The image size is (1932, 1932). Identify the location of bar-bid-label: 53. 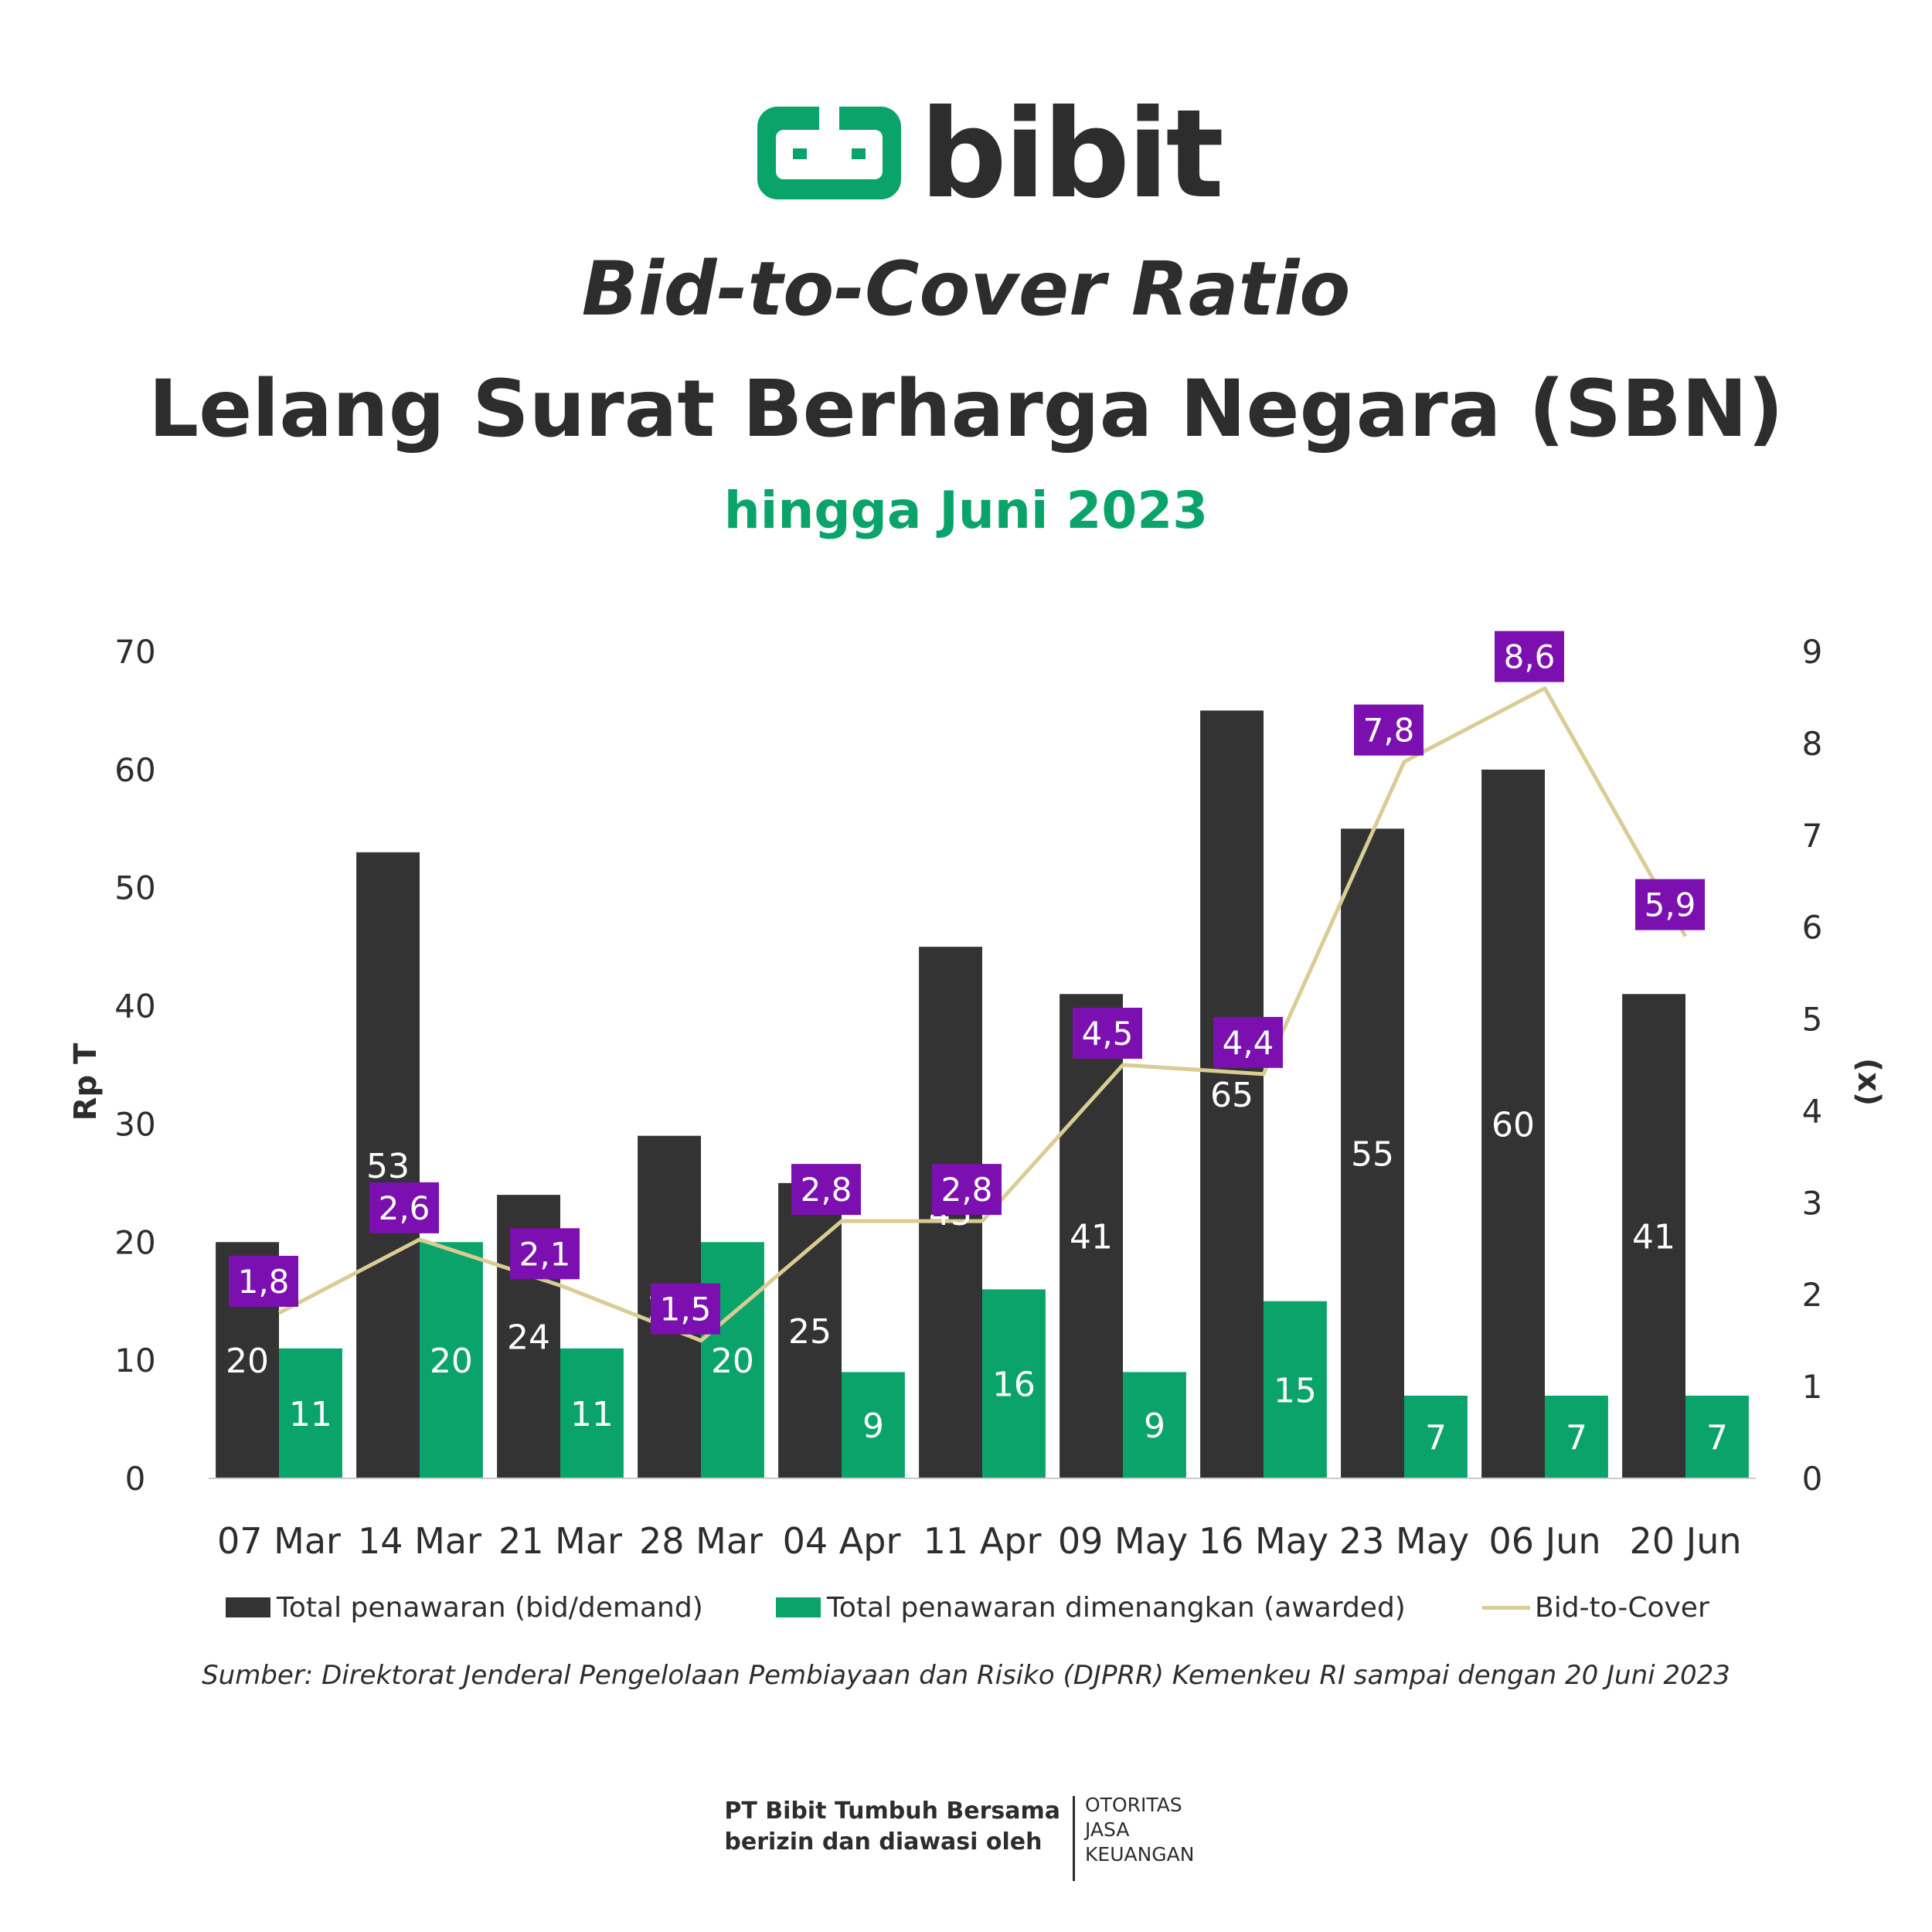
(388, 1166).